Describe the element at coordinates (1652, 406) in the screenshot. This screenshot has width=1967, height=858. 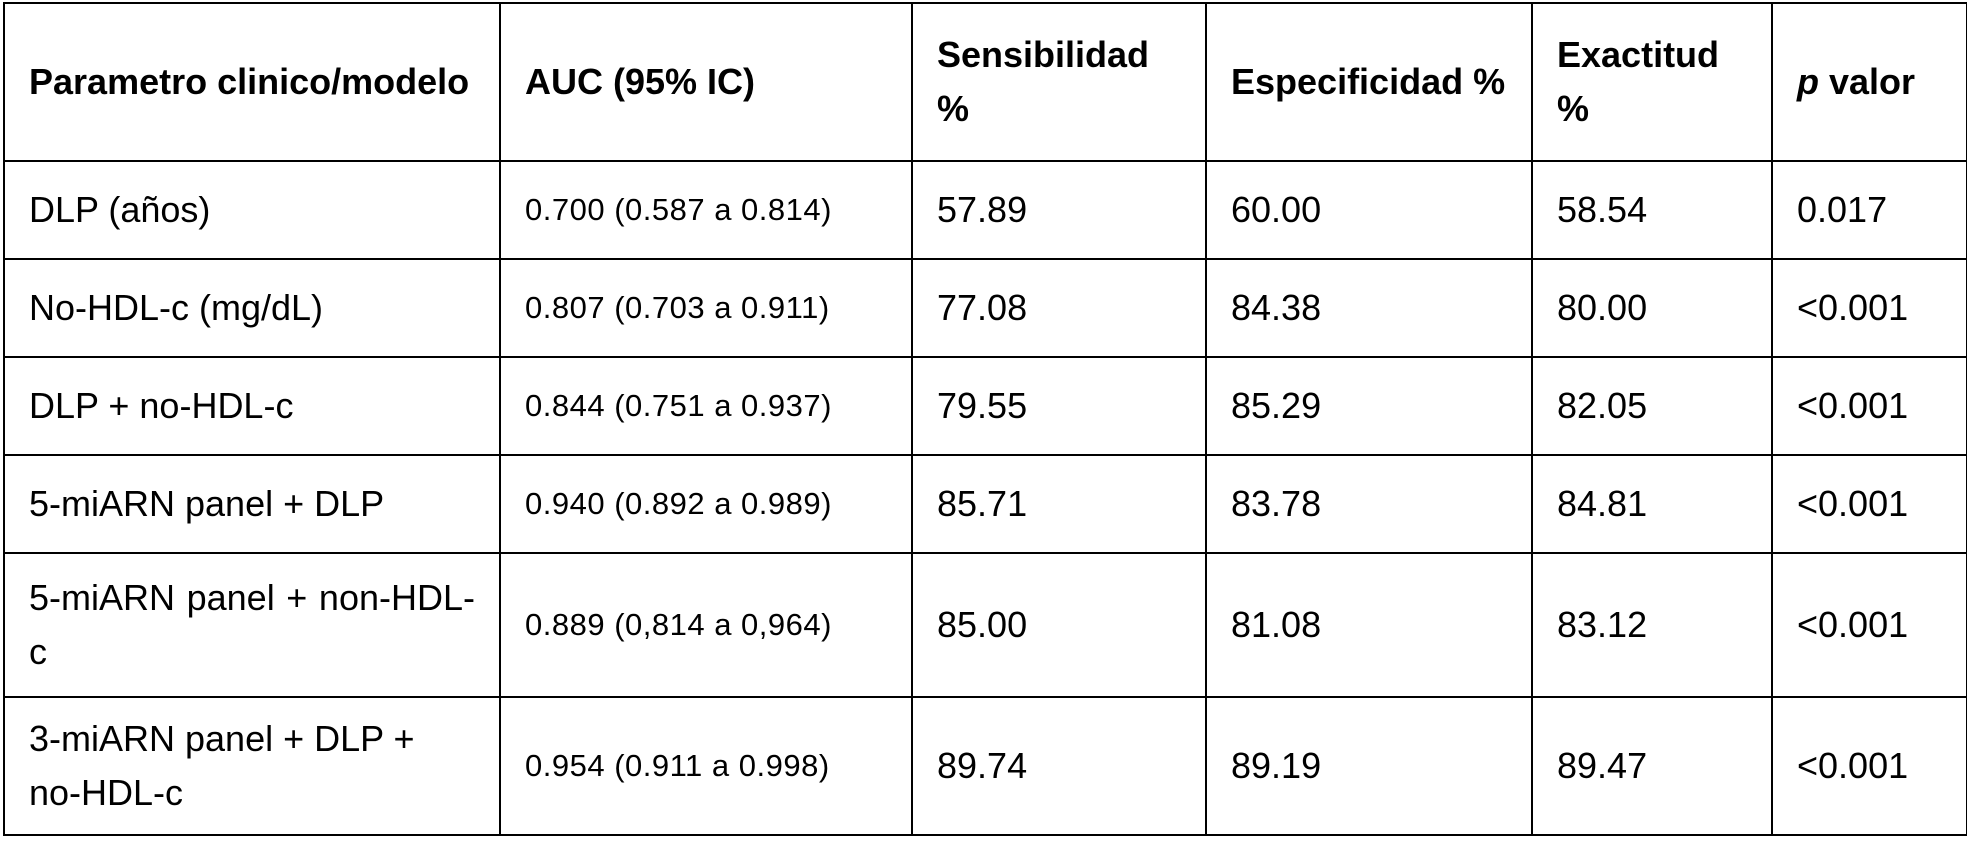
I see `cell-exactitud: 82.05` at that location.